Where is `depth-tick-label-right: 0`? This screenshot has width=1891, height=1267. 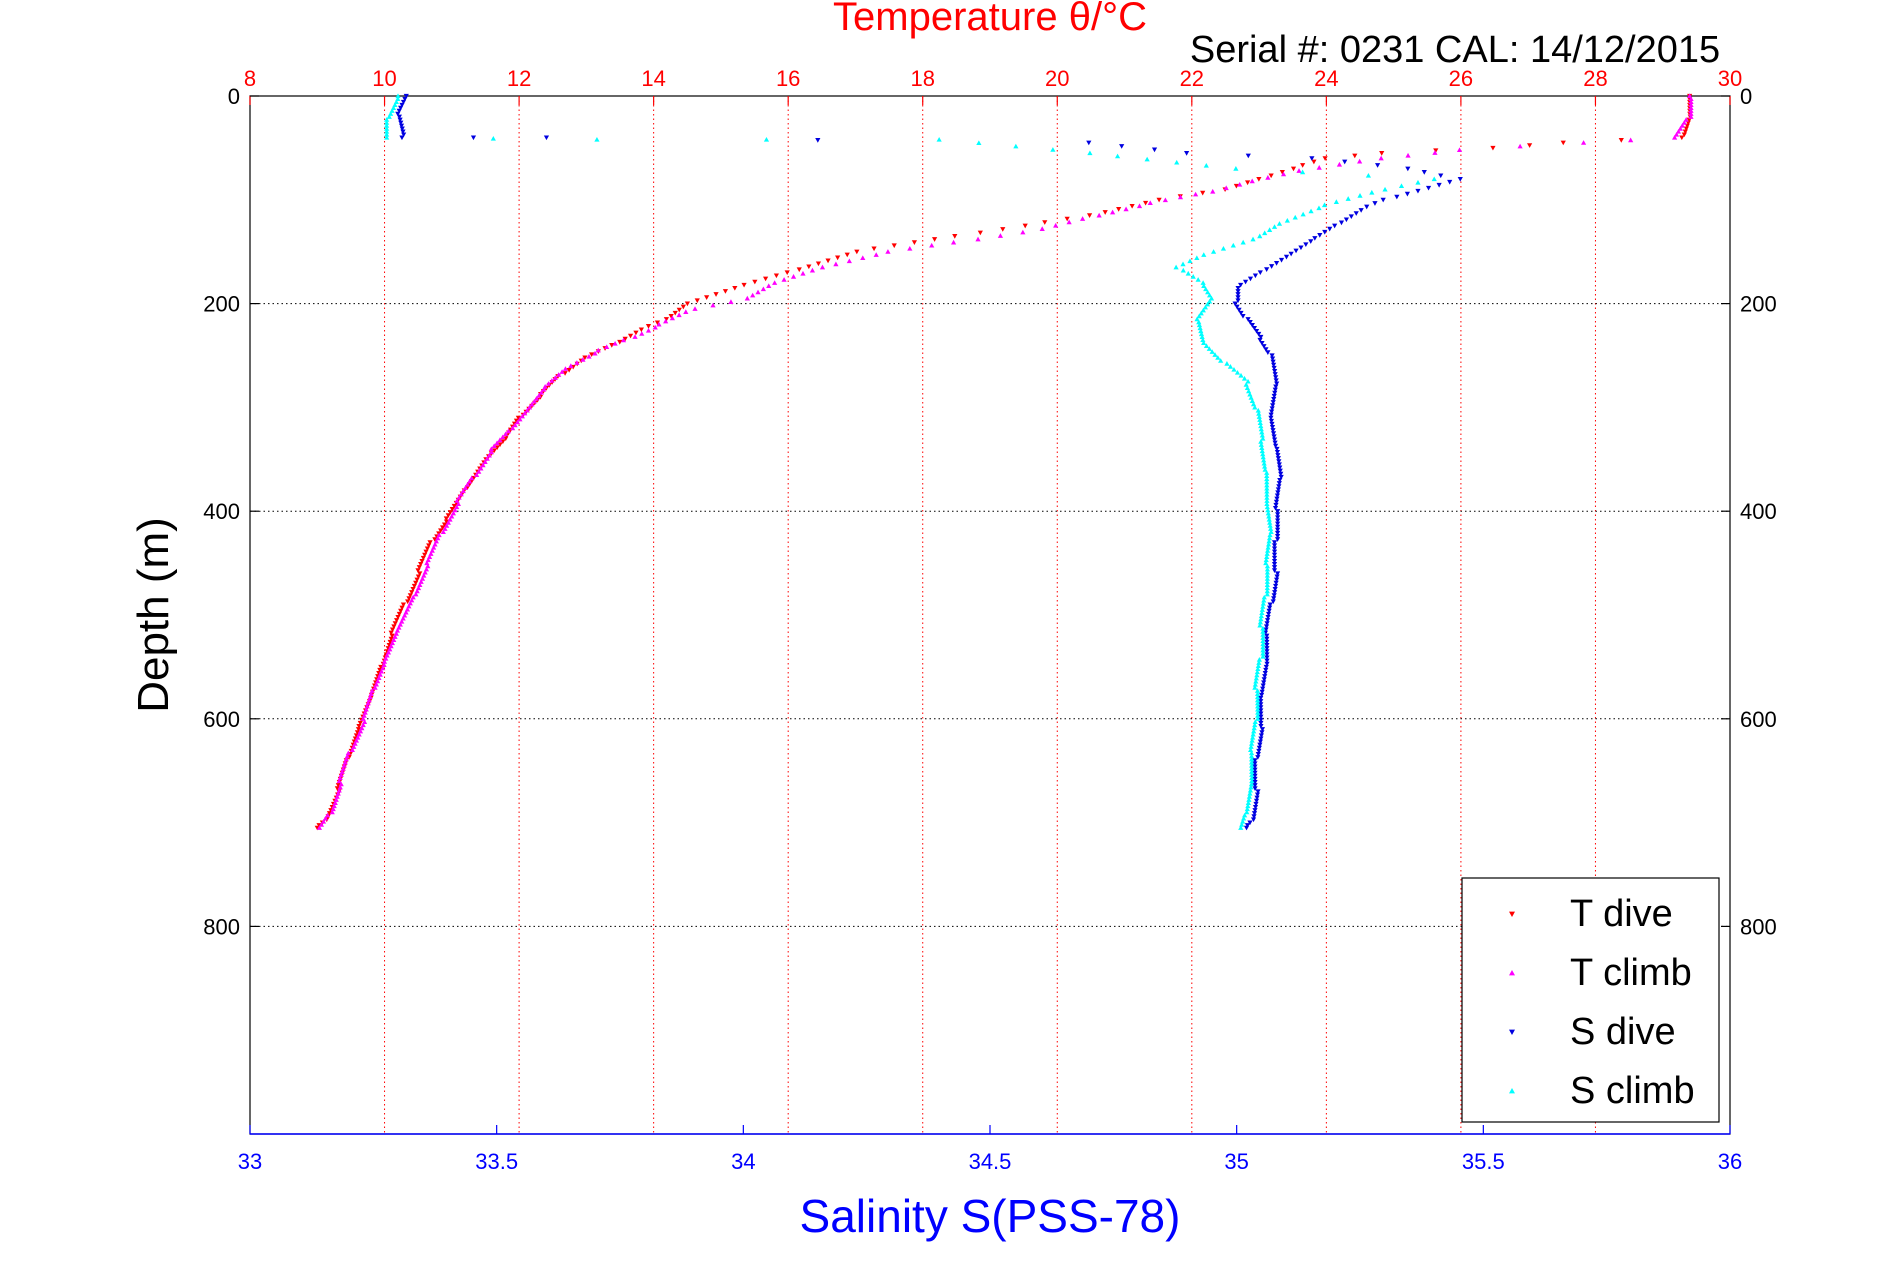 depth-tick-label-right: 0 is located at coordinates (1746, 96).